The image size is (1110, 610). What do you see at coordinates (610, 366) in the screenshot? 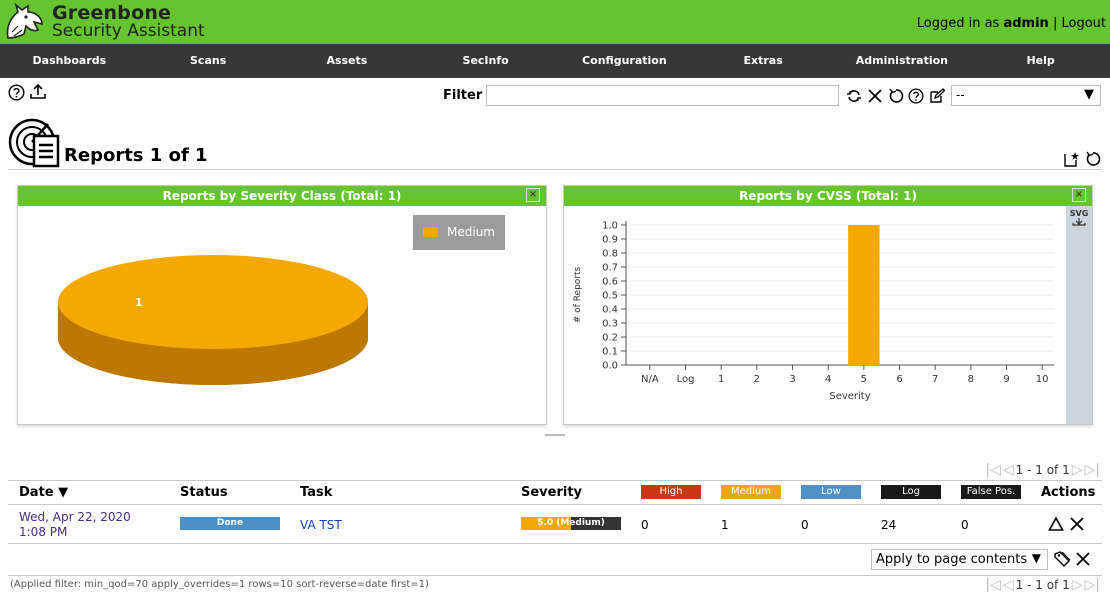
I see `y-tick-label: 0.0` at bounding box center [610, 366].